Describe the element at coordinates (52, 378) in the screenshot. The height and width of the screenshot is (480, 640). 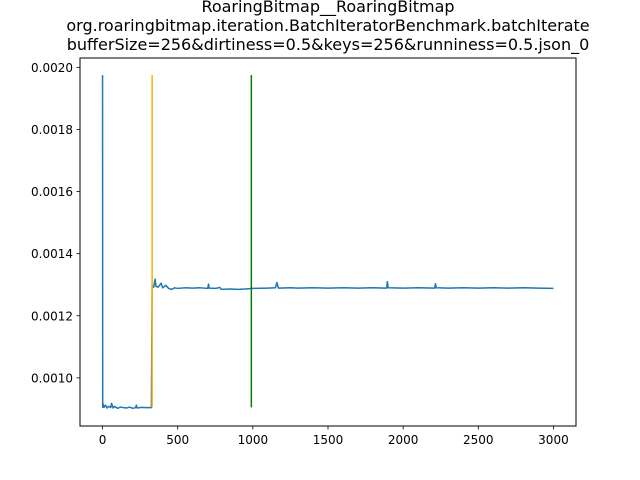
I see `y-tick-label: 0.0010` at that location.